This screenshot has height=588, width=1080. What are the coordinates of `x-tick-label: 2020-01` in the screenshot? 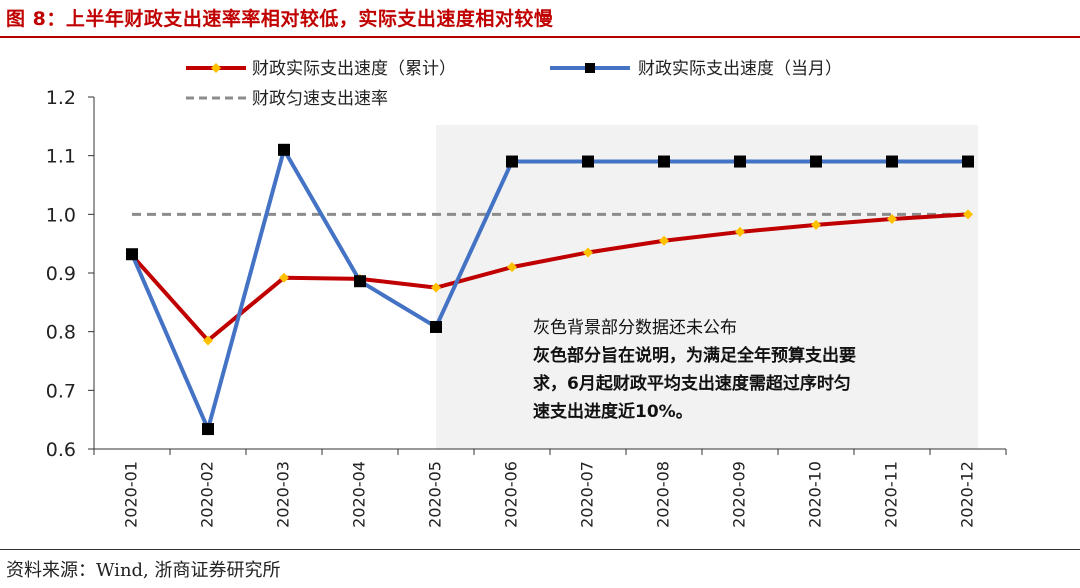 It's located at (131, 494).